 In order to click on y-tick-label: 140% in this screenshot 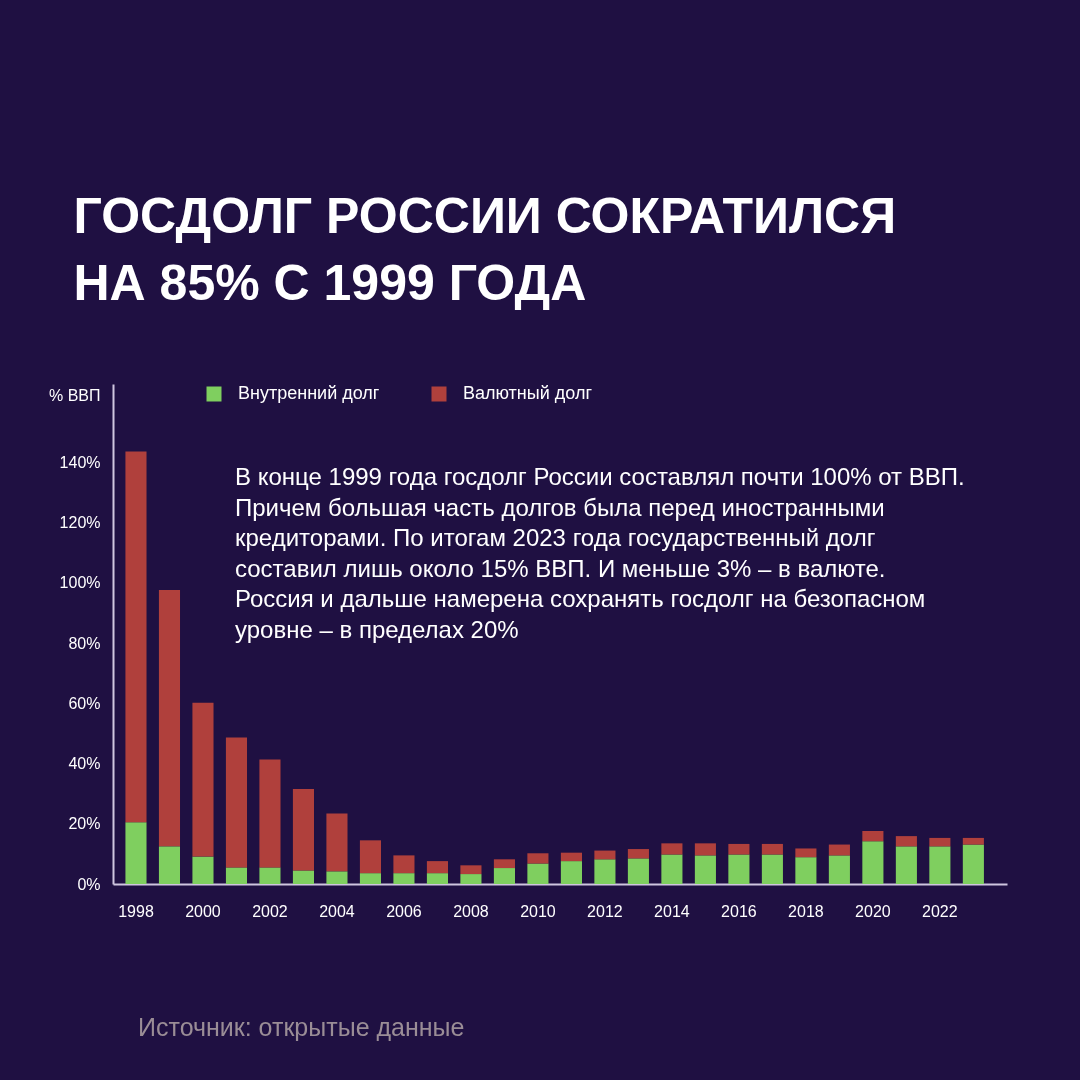, I will do `click(80, 462)`.